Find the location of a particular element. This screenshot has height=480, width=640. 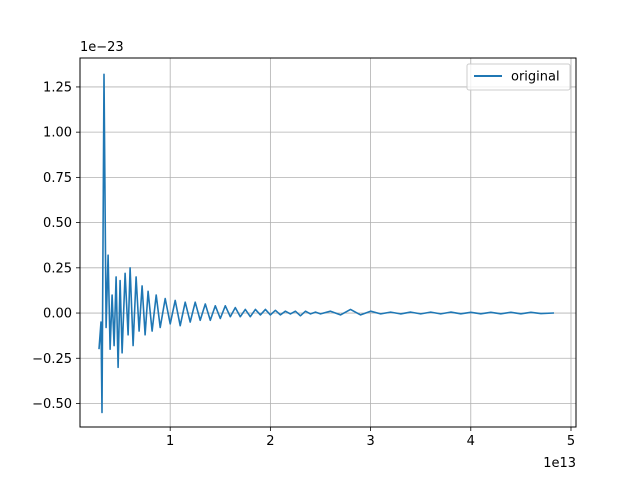

x-tick-label: 4 is located at coordinates (471, 441).